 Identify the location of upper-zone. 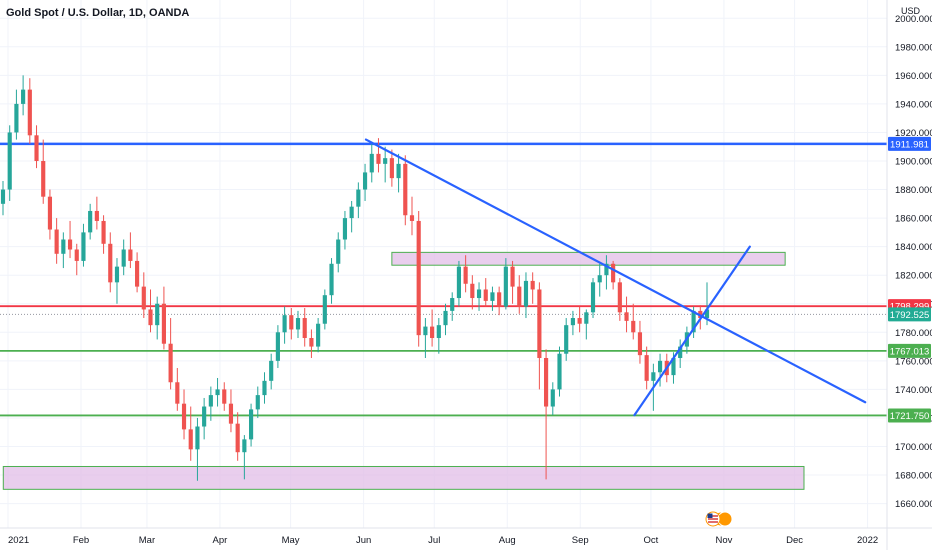
(588, 258).